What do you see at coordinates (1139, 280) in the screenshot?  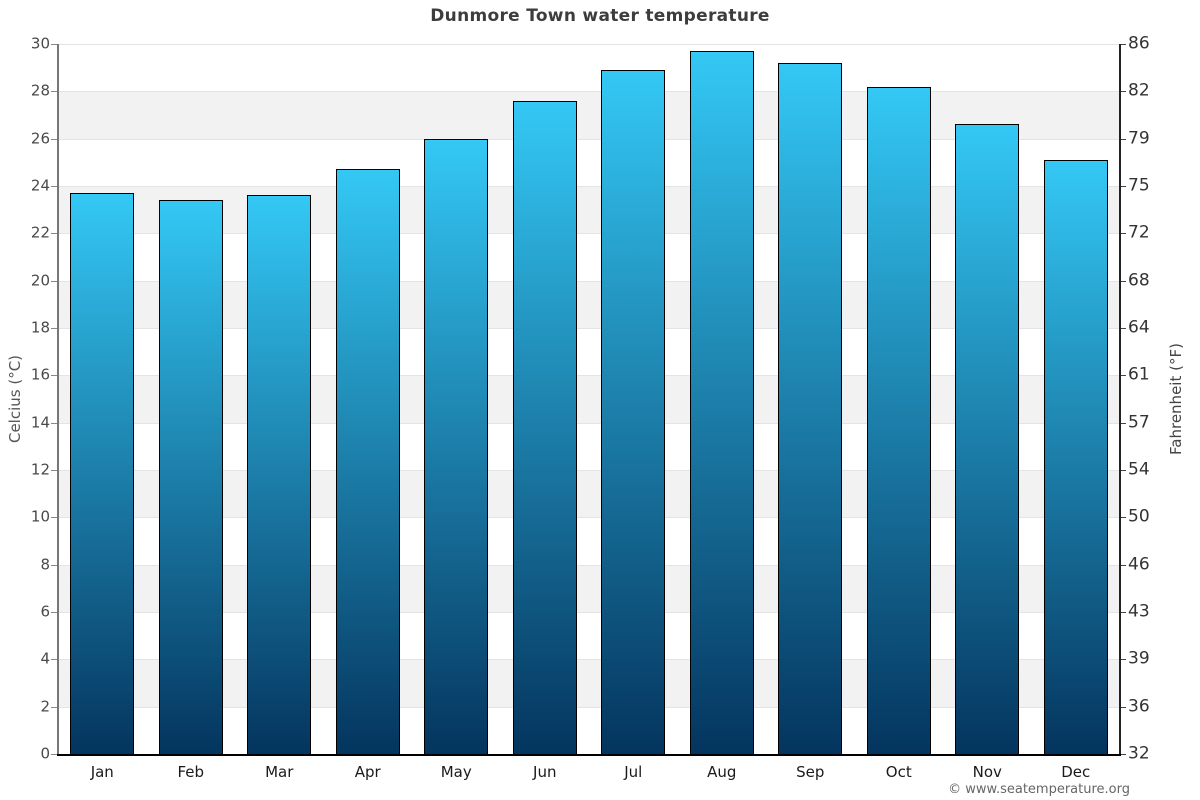 I see `y-tick-fahrenheit: 68` at bounding box center [1139, 280].